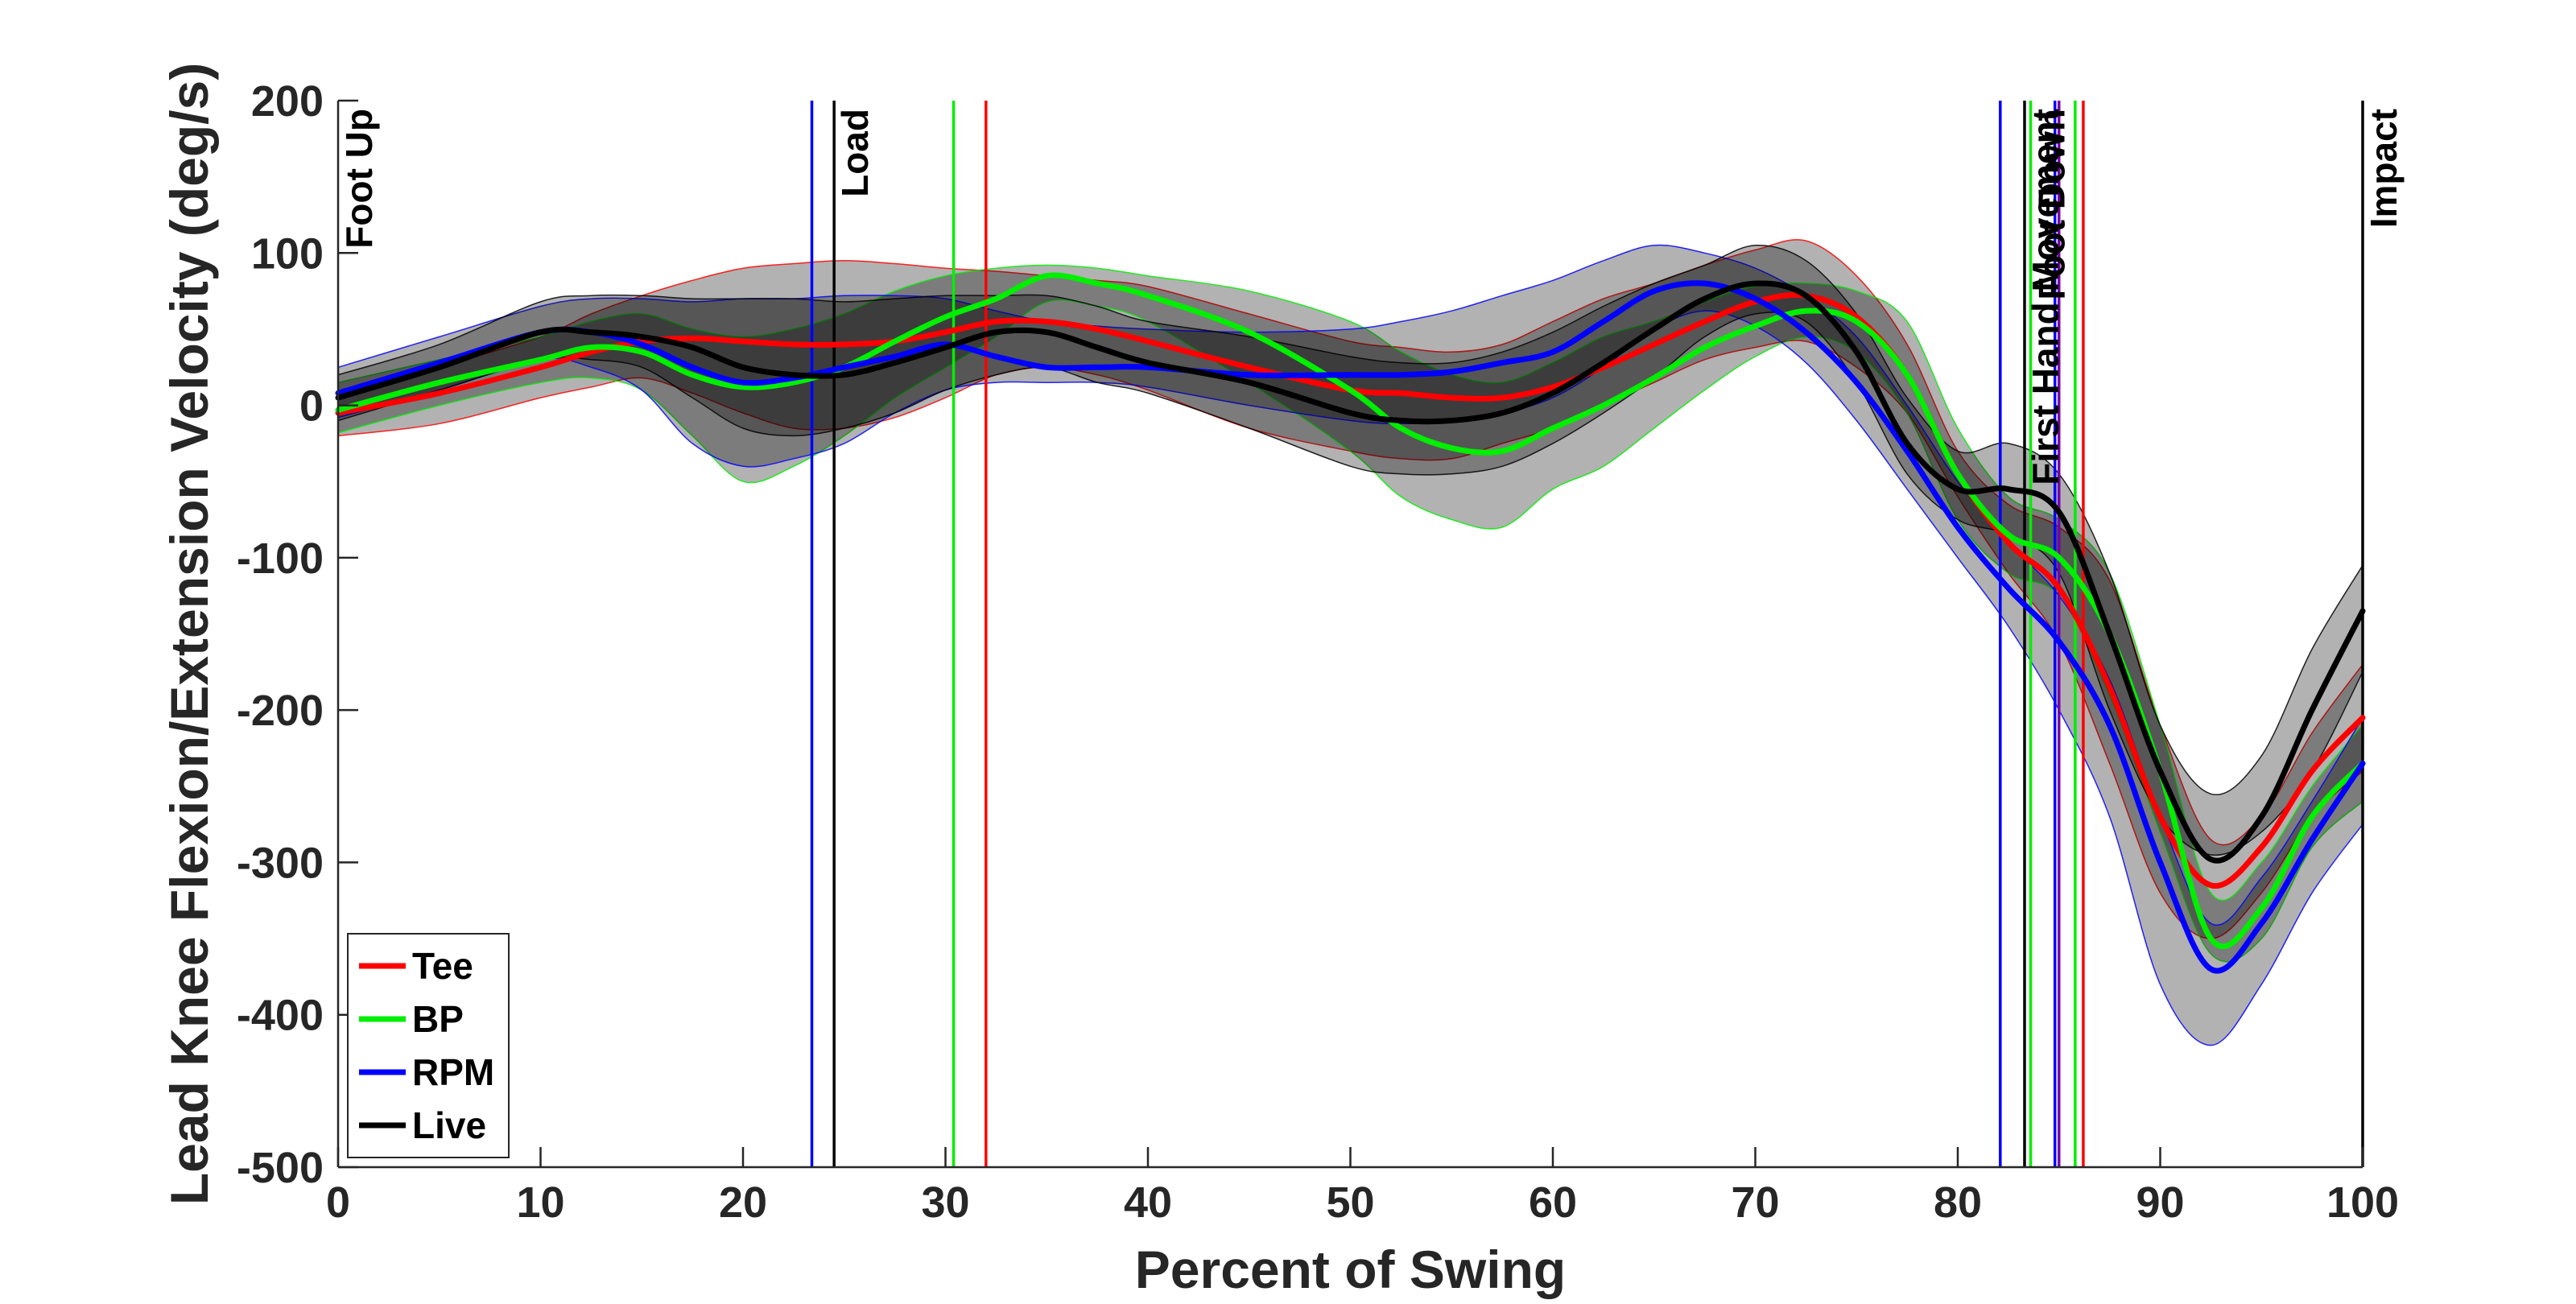 This screenshot has width=2576, height=1304. I want to click on x-tick-label: 20, so click(743, 1202).